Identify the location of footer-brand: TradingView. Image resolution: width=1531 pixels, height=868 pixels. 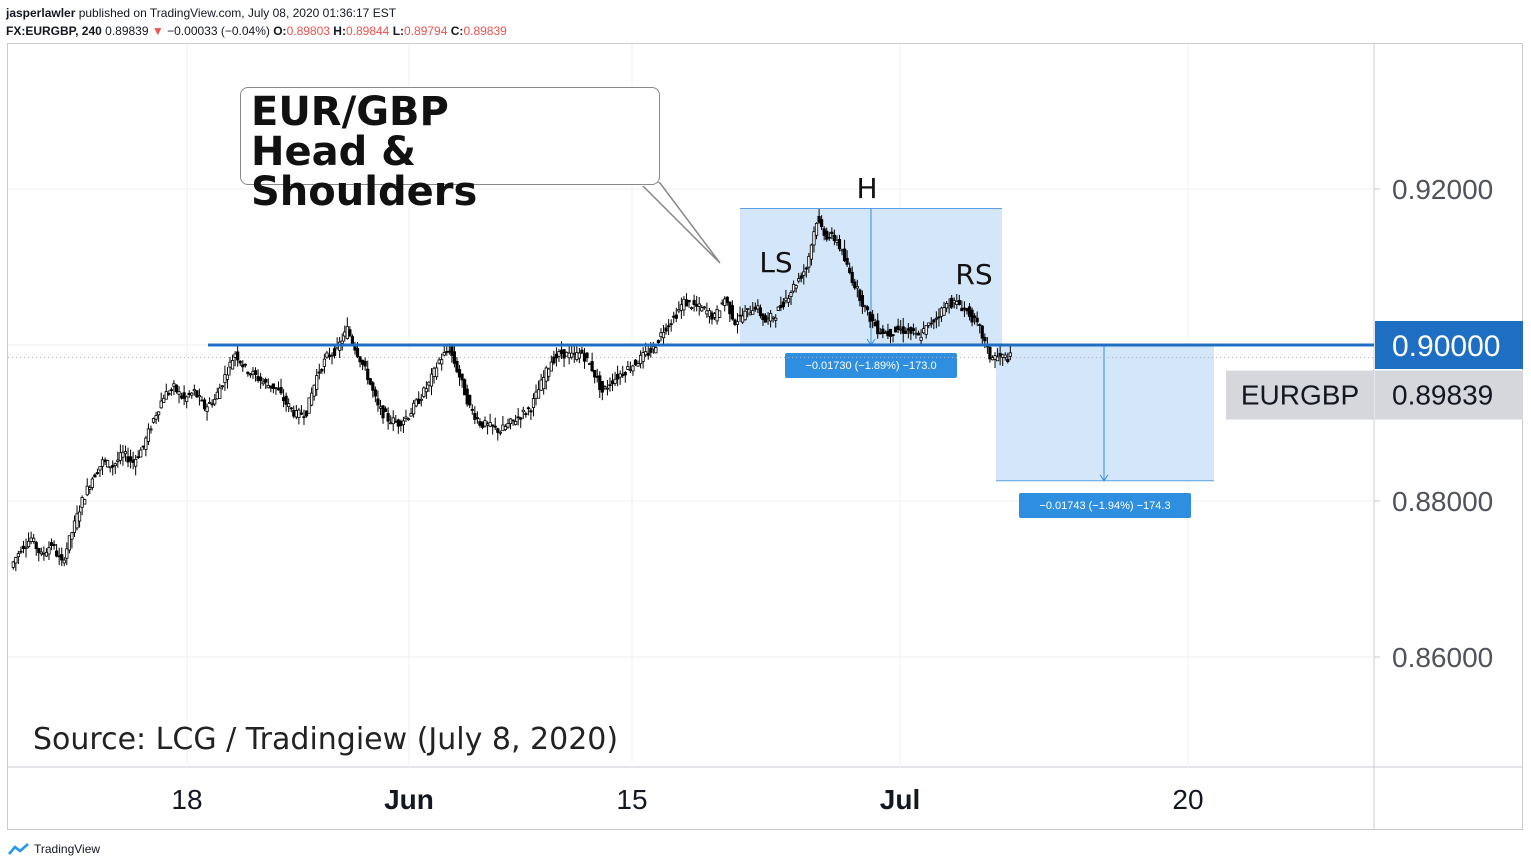
(54, 849).